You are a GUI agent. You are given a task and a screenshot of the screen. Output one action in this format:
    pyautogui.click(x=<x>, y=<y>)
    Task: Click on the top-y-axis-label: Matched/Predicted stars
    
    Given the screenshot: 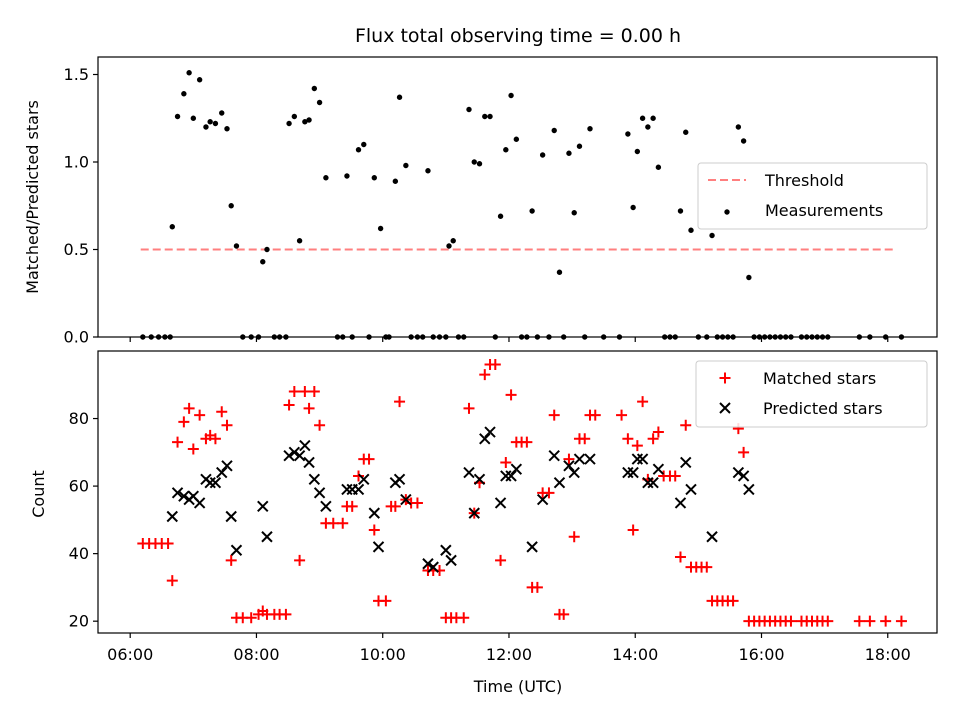 What is the action you would take?
    pyautogui.click(x=32, y=197)
    